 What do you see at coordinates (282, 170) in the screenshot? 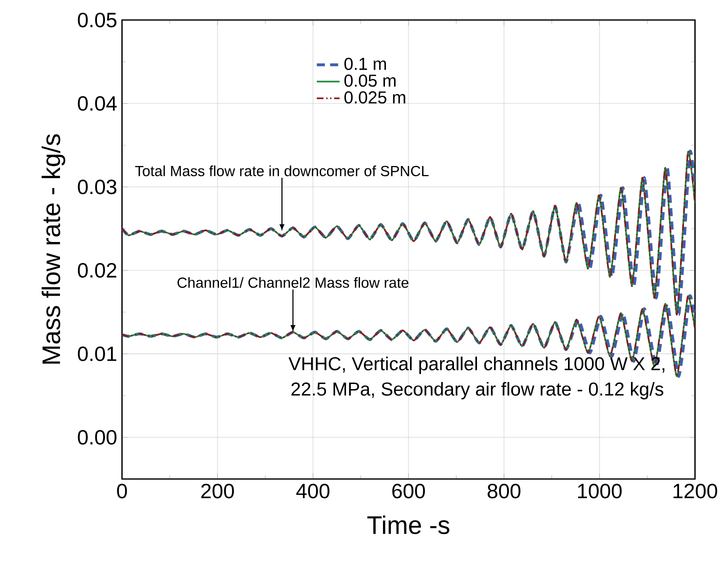
I see `annotation: Total Mass flow rate in downcomer of SPNCL` at bounding box center [282, 170].